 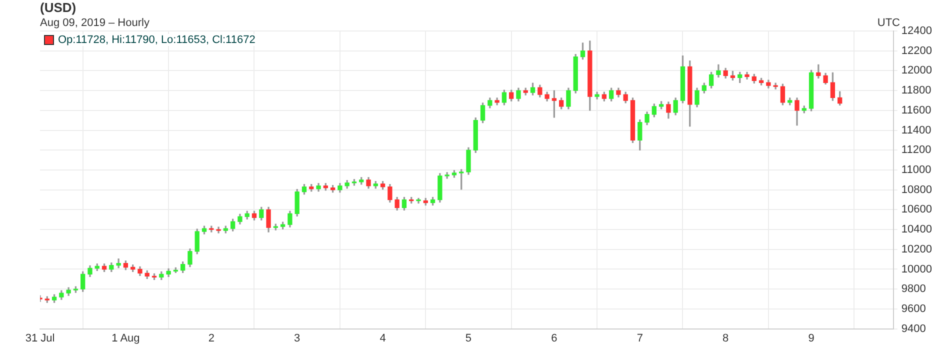 I want to click on x-tick-label: 9, so click(x=811, y=338).